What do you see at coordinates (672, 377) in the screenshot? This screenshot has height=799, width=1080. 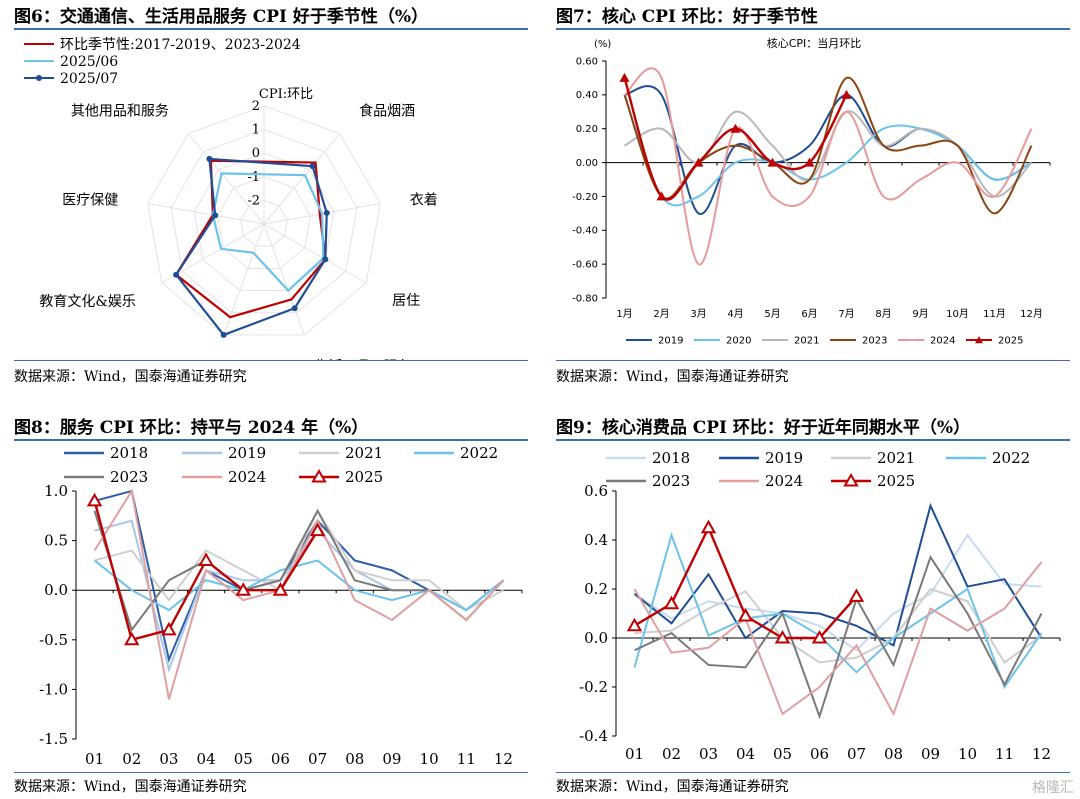 I see `chart-7-source: 数据来源：Wind，国泰海通证券研究` at bounding box center [672, 377].